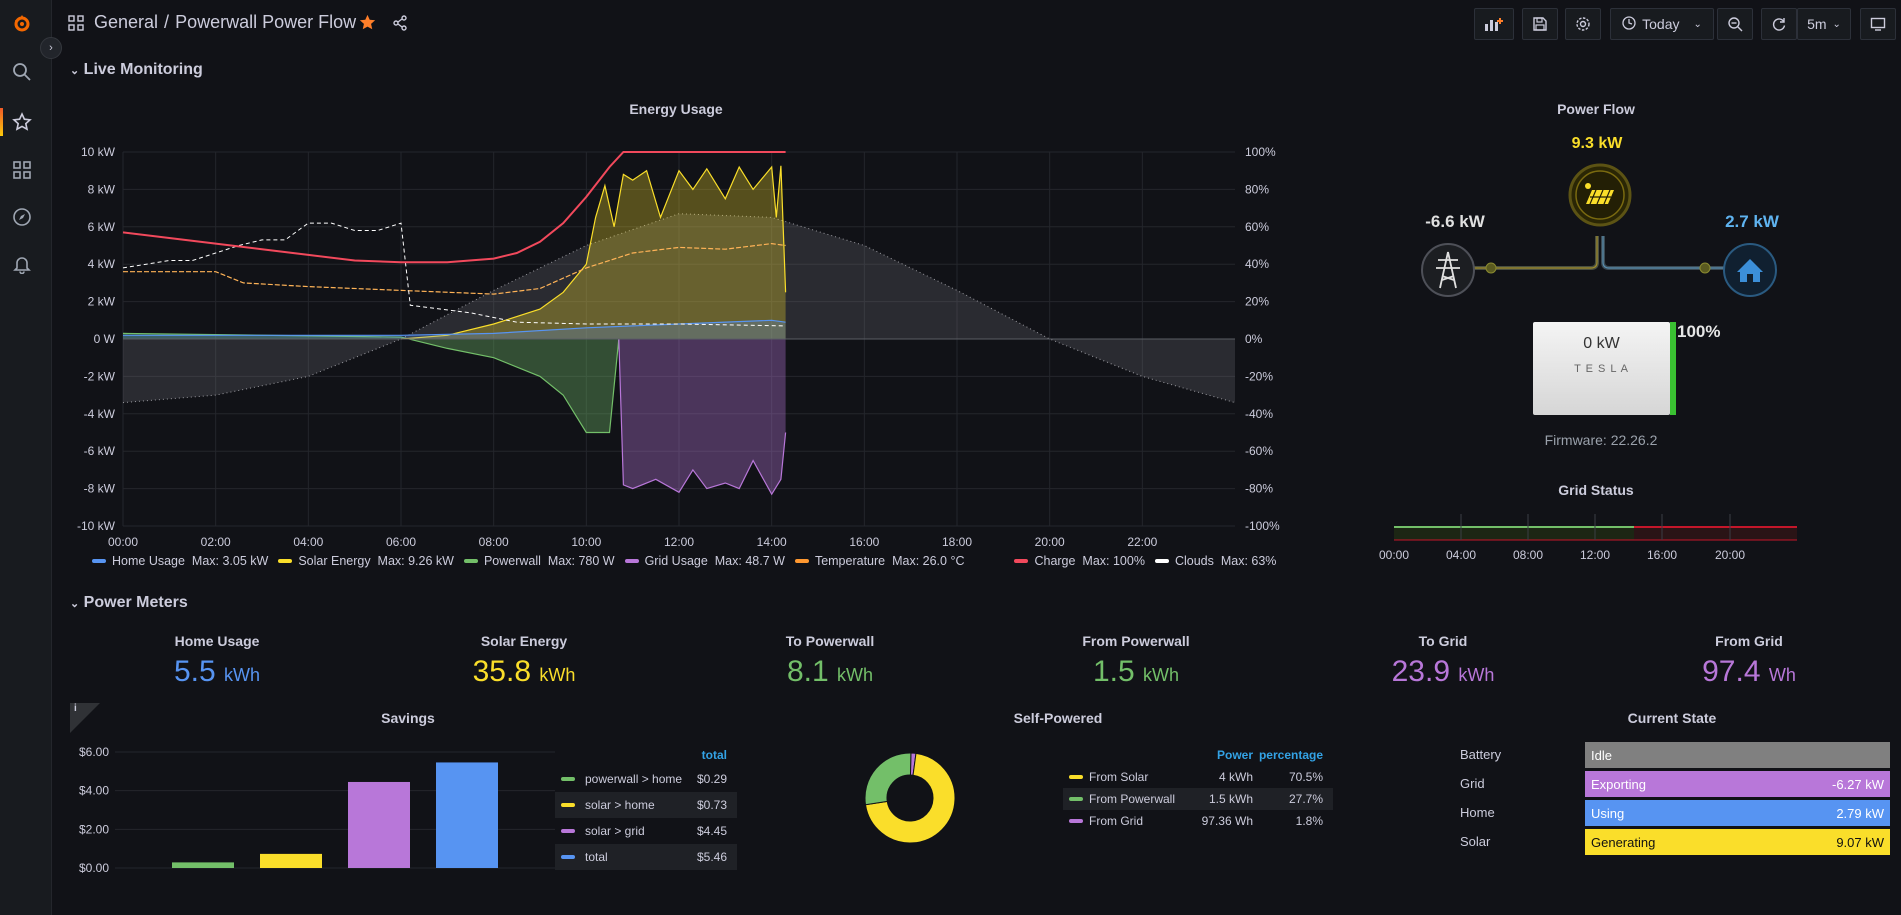 This screenshot has height=915, width=1901. What do you see at coordinates (148, 561) in the screenshot?
I see `legend-label: Home Usage` at bounding box center [148, 561].